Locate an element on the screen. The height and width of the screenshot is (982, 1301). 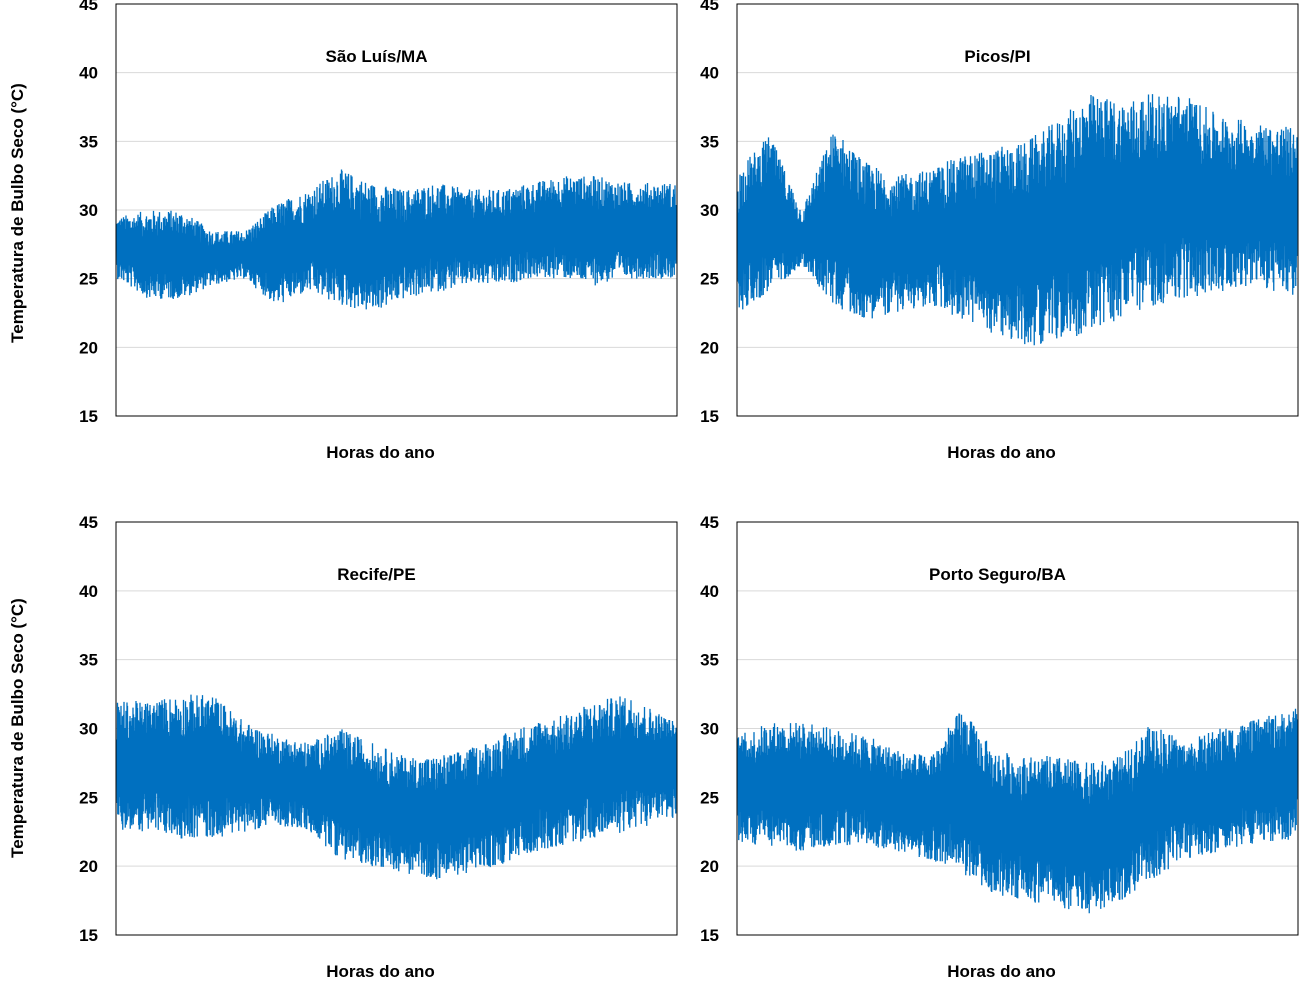
chart-title: Picos/PI is located at coordinates (997, 56).